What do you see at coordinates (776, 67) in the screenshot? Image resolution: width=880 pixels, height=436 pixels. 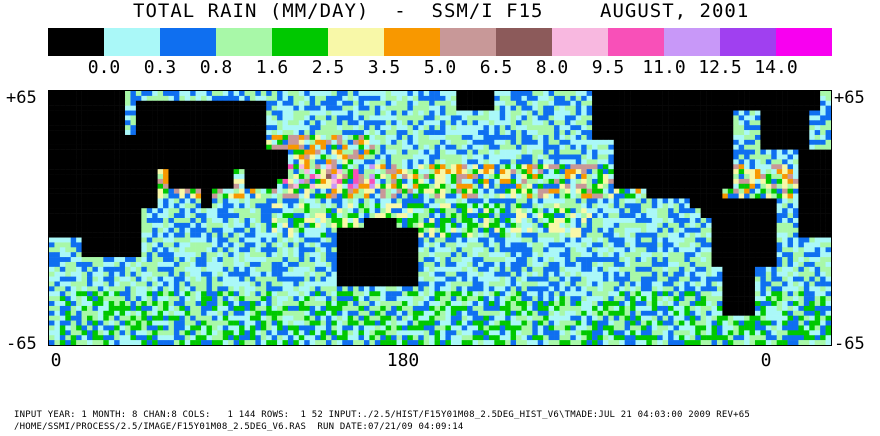 I see `legend-label-12: 14.0` at bounding box center [776, 67].